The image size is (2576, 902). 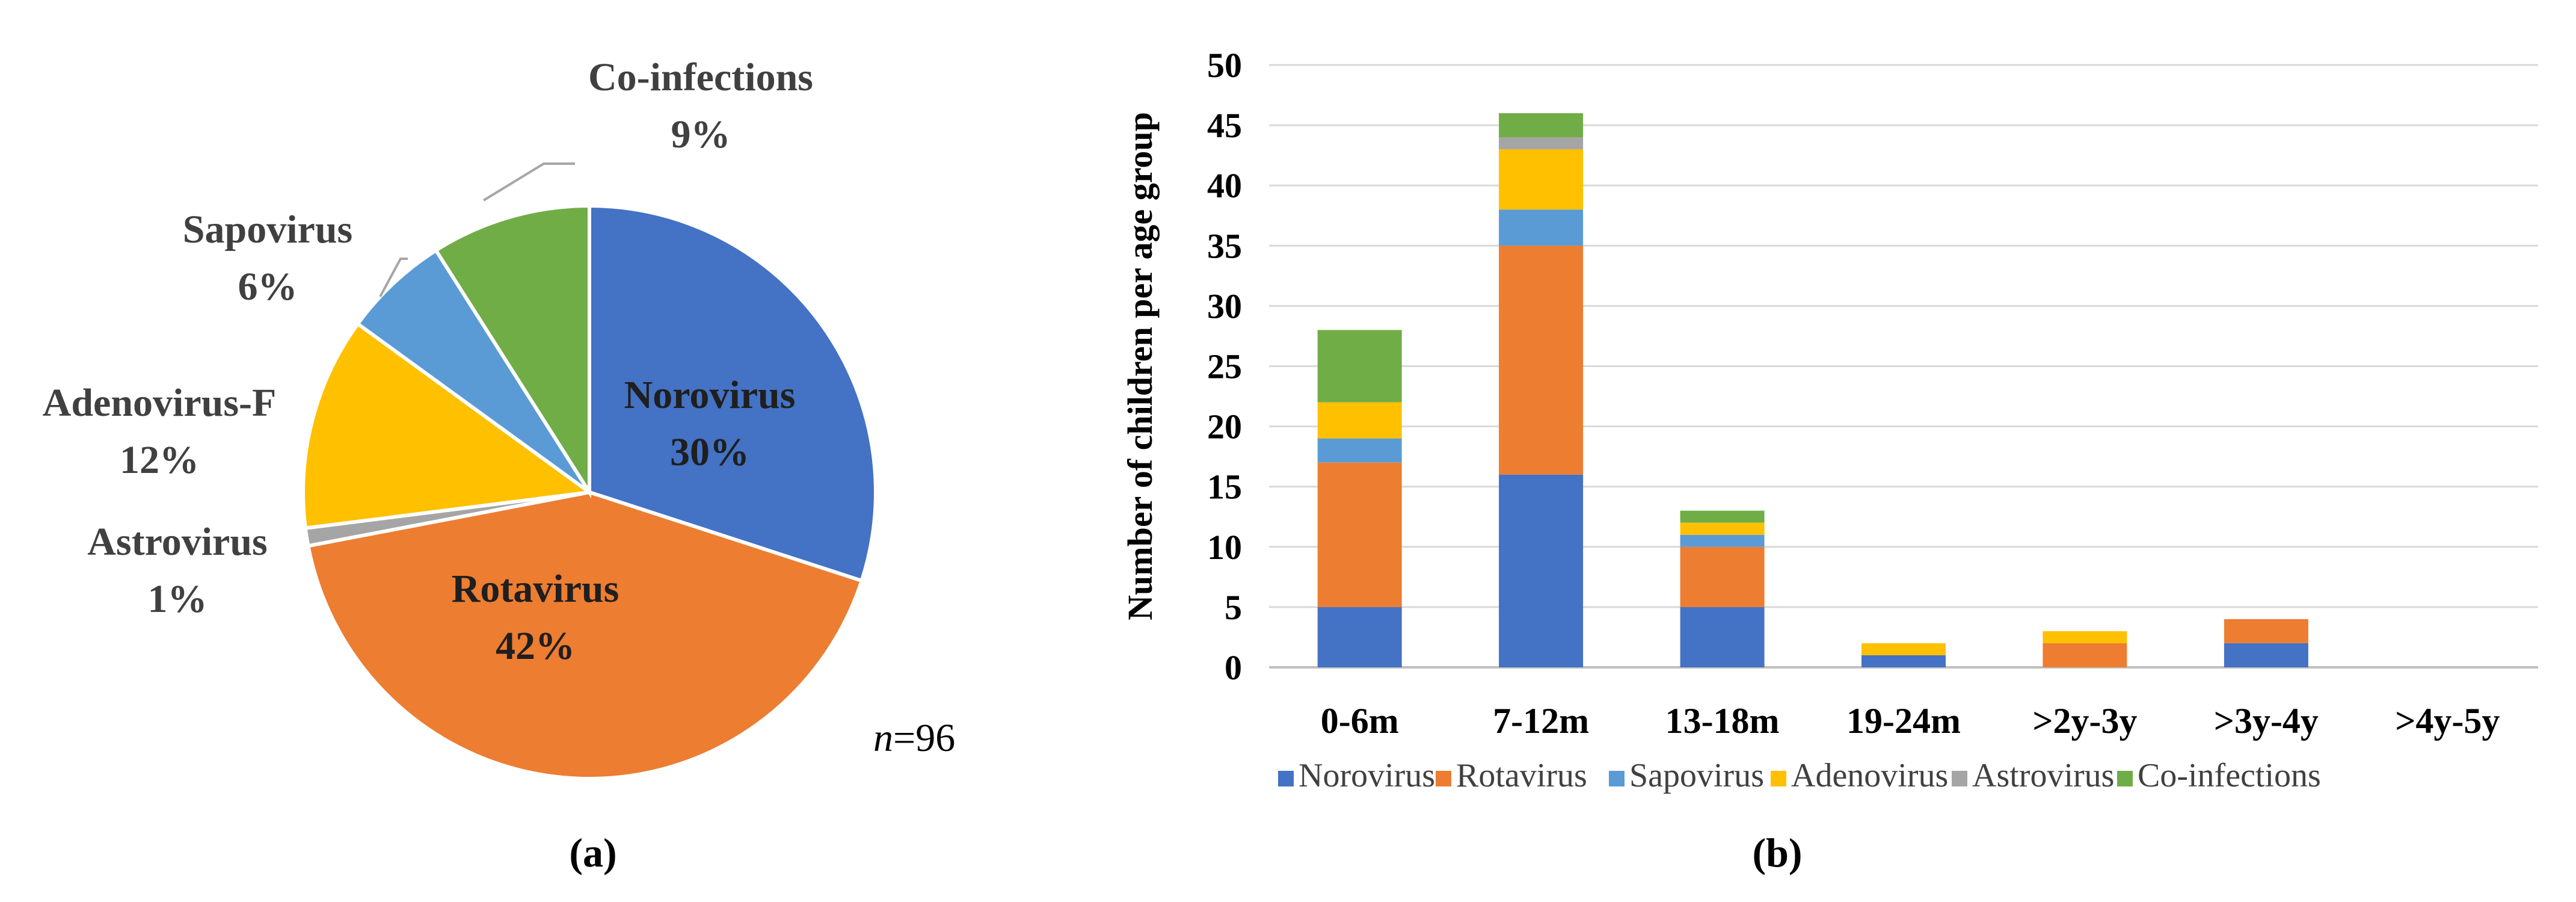 I want to click on y-tick-label: 0, so click(x=1234, y=667).